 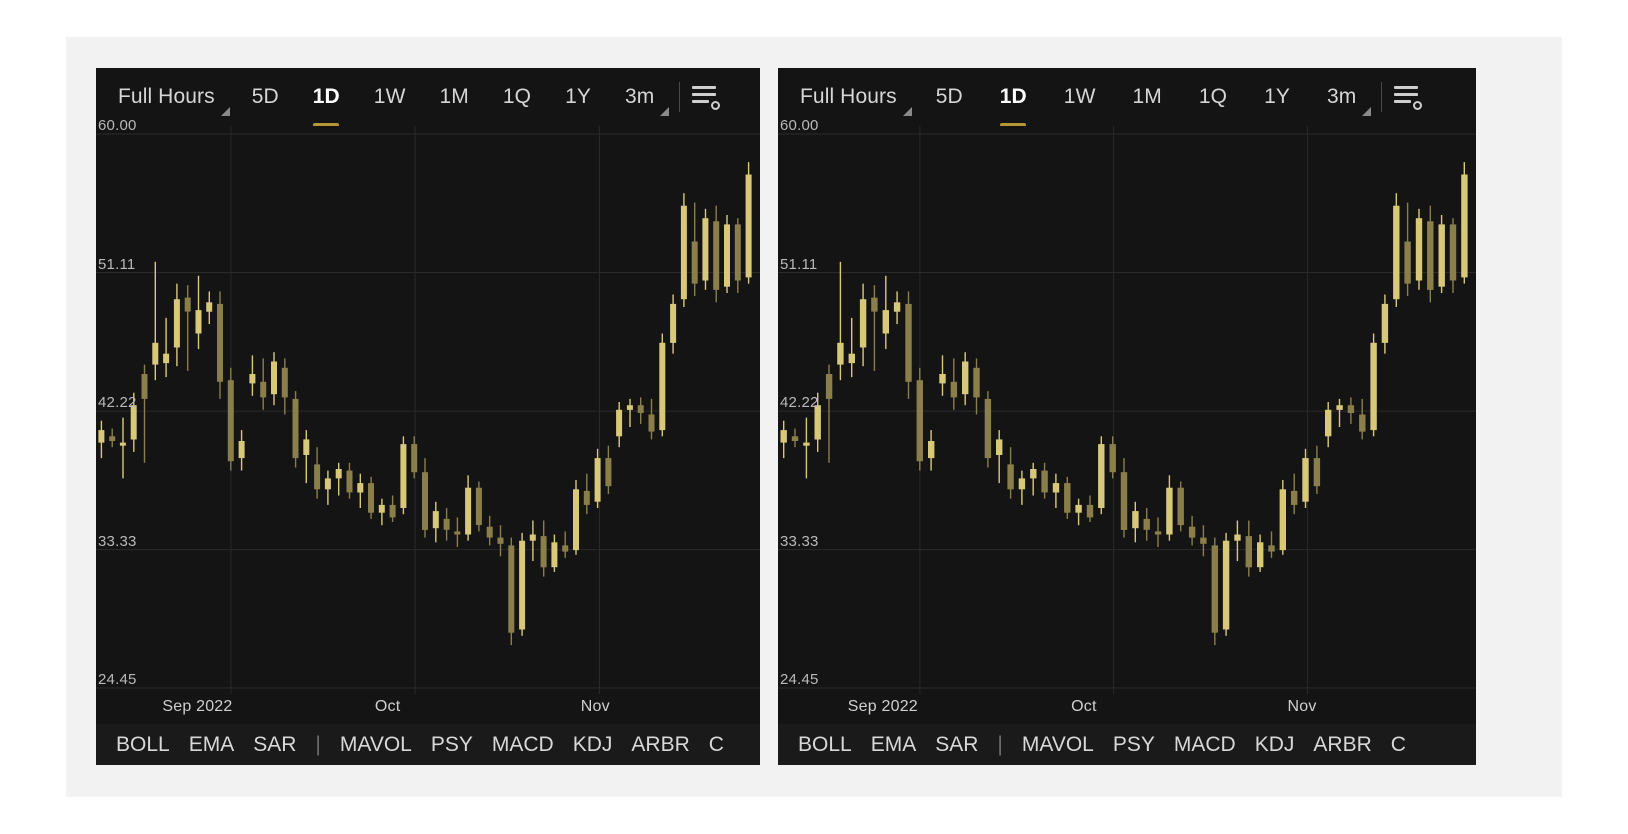 What do you see at coordinates (428, 97) in the screenshot?
I see `timeframe-toolbar-left: Full Hours 5D 1D 1W 1M 1Q 1Y 3m` at bounding box center [428, 97].